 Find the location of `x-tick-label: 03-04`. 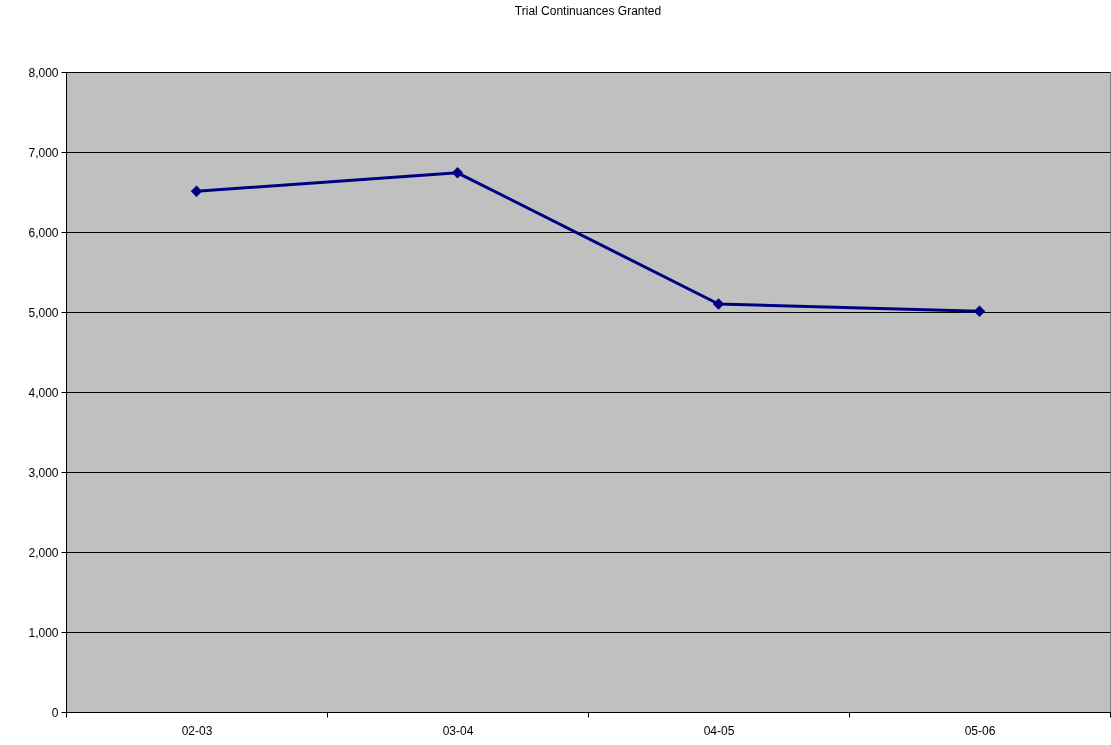

x-tick-label: 03-04 is located at coordinates (458, 730).